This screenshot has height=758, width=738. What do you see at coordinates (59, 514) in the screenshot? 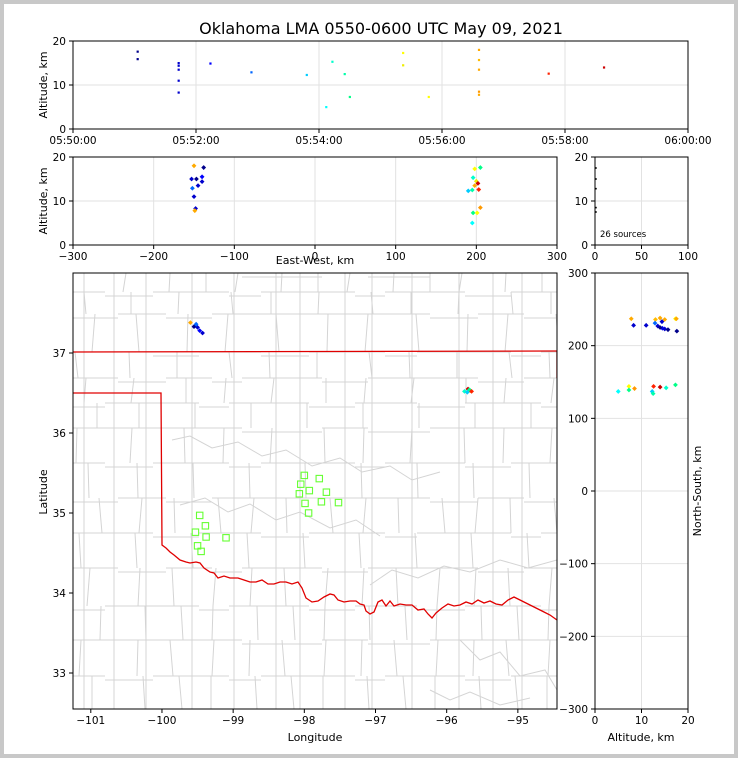
I see `plan-view-ytick-label: 35` at bounding box center [59, 514].